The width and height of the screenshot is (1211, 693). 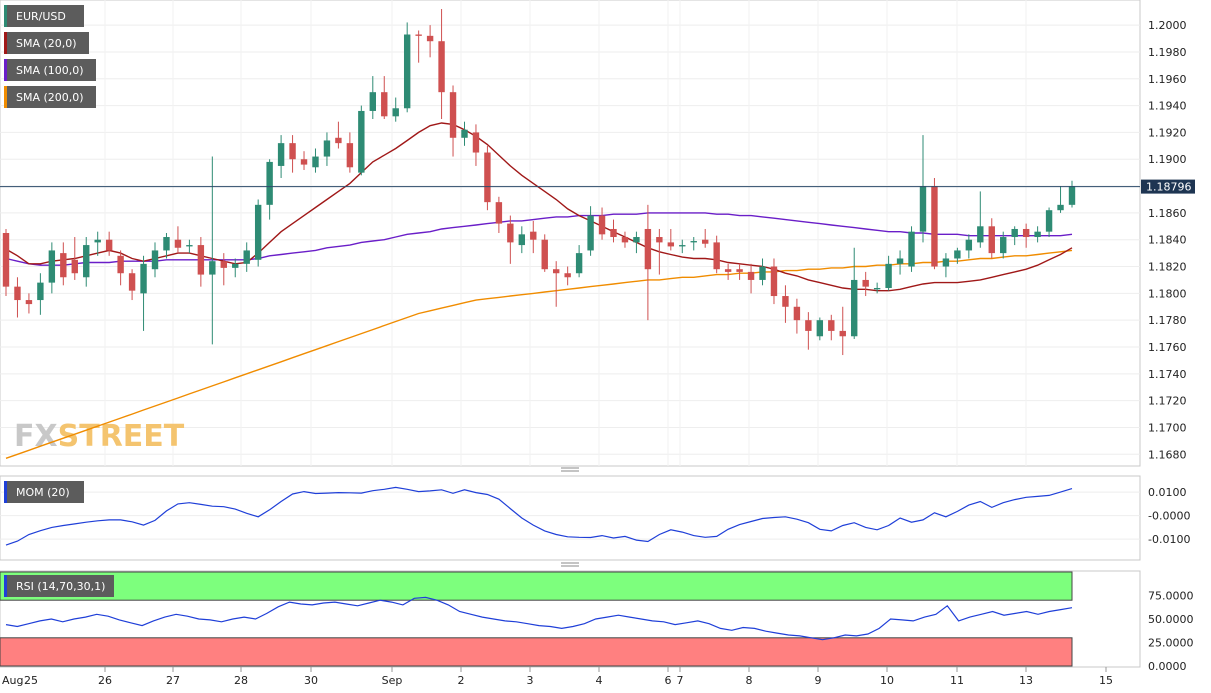 I want to click on x-tick-label: 15, so click(x=1106, y=680).